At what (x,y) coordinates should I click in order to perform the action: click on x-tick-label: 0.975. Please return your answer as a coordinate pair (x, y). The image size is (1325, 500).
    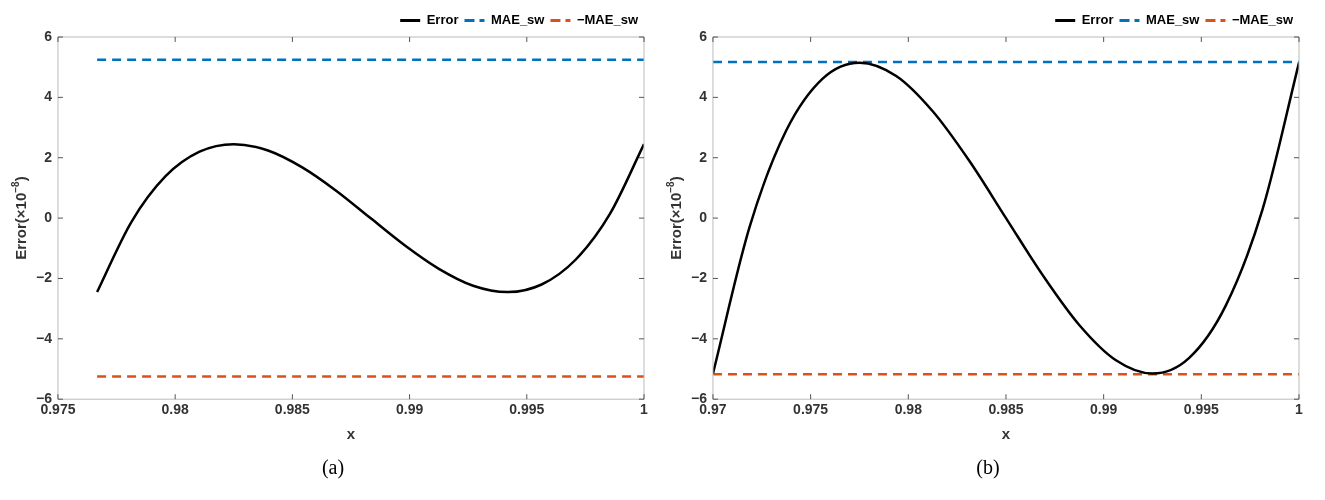
    Looking at the image, I should click on (811, 409).